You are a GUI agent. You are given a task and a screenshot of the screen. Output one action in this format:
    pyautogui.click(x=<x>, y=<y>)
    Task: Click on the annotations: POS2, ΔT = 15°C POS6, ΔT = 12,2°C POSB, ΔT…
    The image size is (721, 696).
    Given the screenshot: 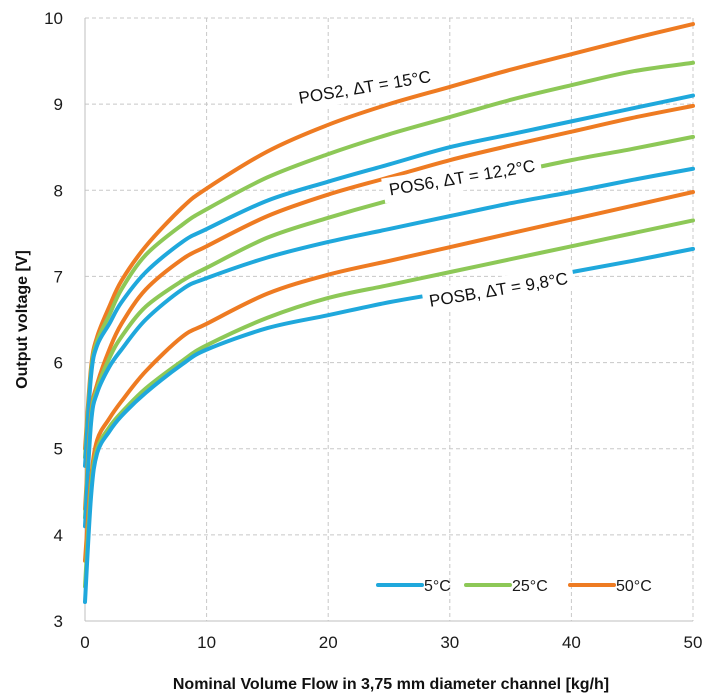 What is the action you would take?
    pyautogui.click(x=433, y=189)
    